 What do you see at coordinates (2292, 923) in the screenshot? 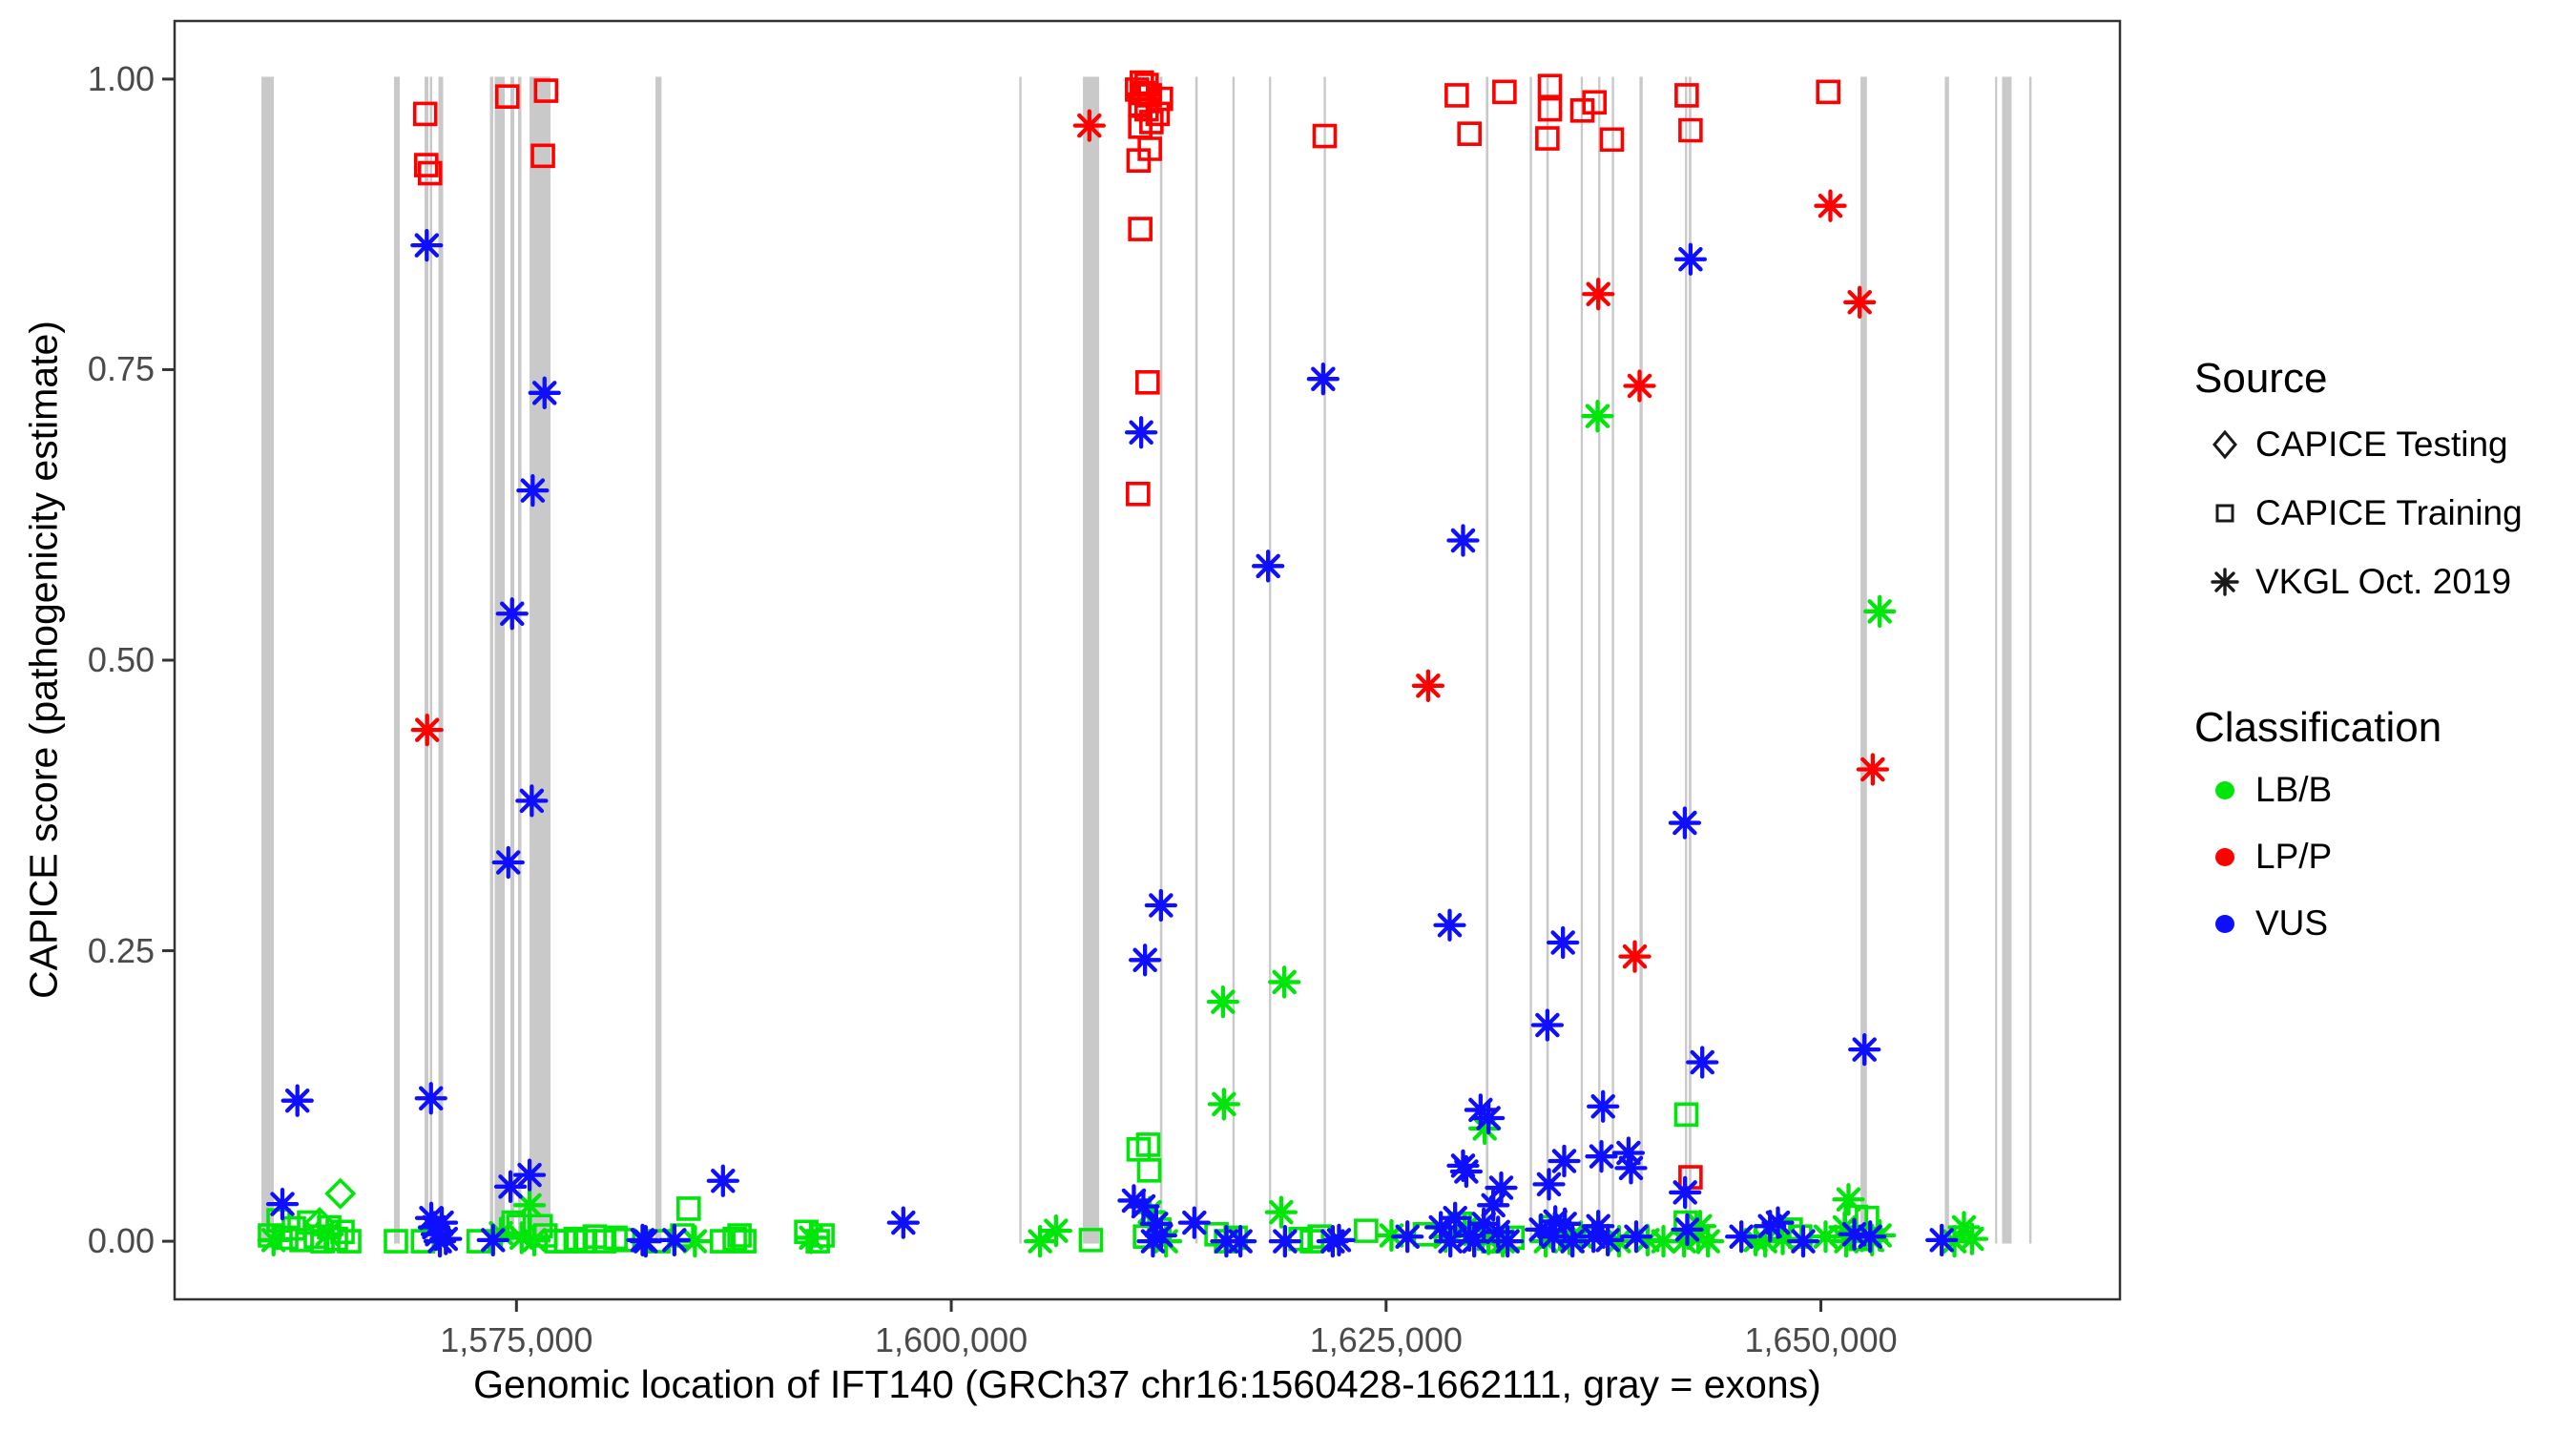
I see `legend-item-label: VUS` at bounding box center [2292, 923].